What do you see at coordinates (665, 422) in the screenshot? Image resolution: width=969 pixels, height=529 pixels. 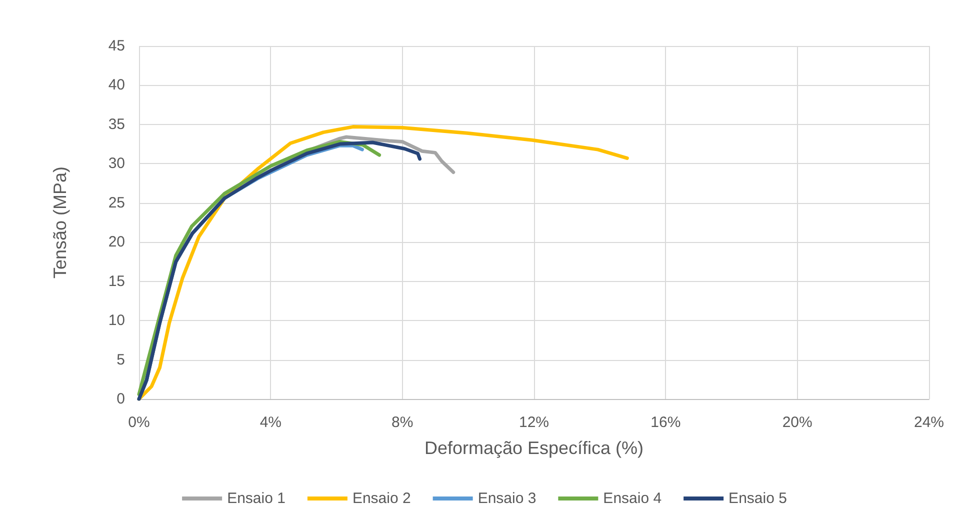 I see `x-tick-label: 16%` at bounding box center [665, 422].